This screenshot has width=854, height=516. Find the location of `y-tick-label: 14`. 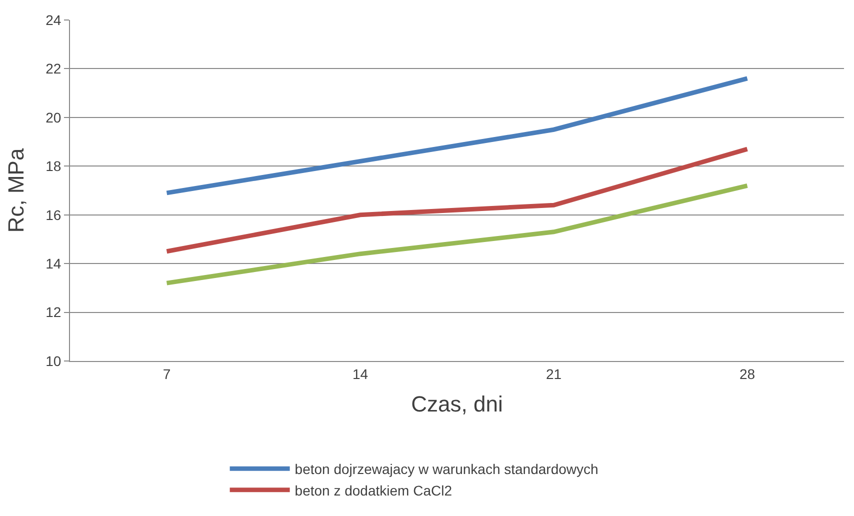

y-tick-label: 14 is located at coordinates (54, 263).